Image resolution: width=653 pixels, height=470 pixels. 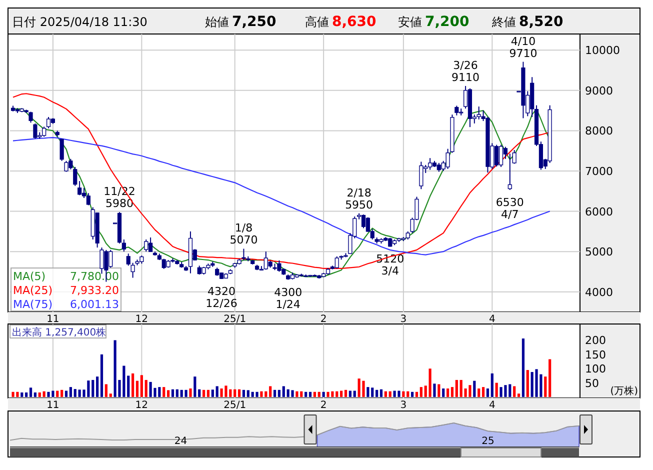 I want to click on y-tick-label: 9000, so click(x=599, y=91).